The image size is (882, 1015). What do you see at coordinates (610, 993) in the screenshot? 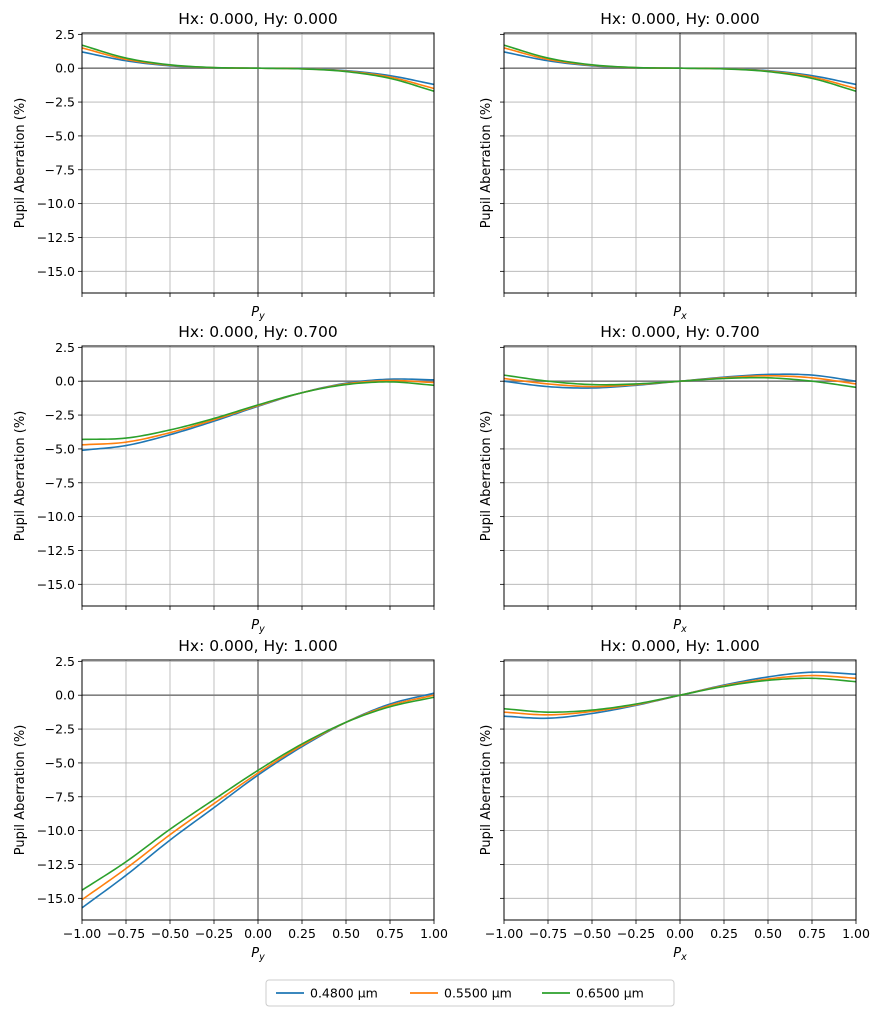
I see `legend-label: 0.6500 µm` at bounding box center [610, 993].